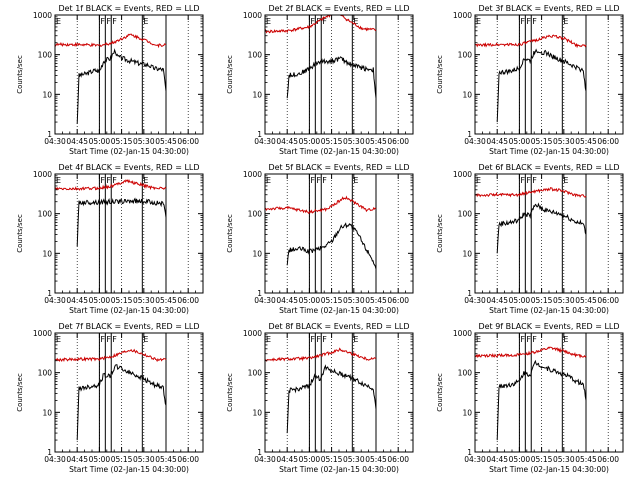 Image resolution: width=640 pixels, height=480 pixels. What do you see at coordinates (548, 8) in the screenshot?
I see `panel-title: Det 3f BLACK = Events, RED = LLD` at bounding box center [548, 8].